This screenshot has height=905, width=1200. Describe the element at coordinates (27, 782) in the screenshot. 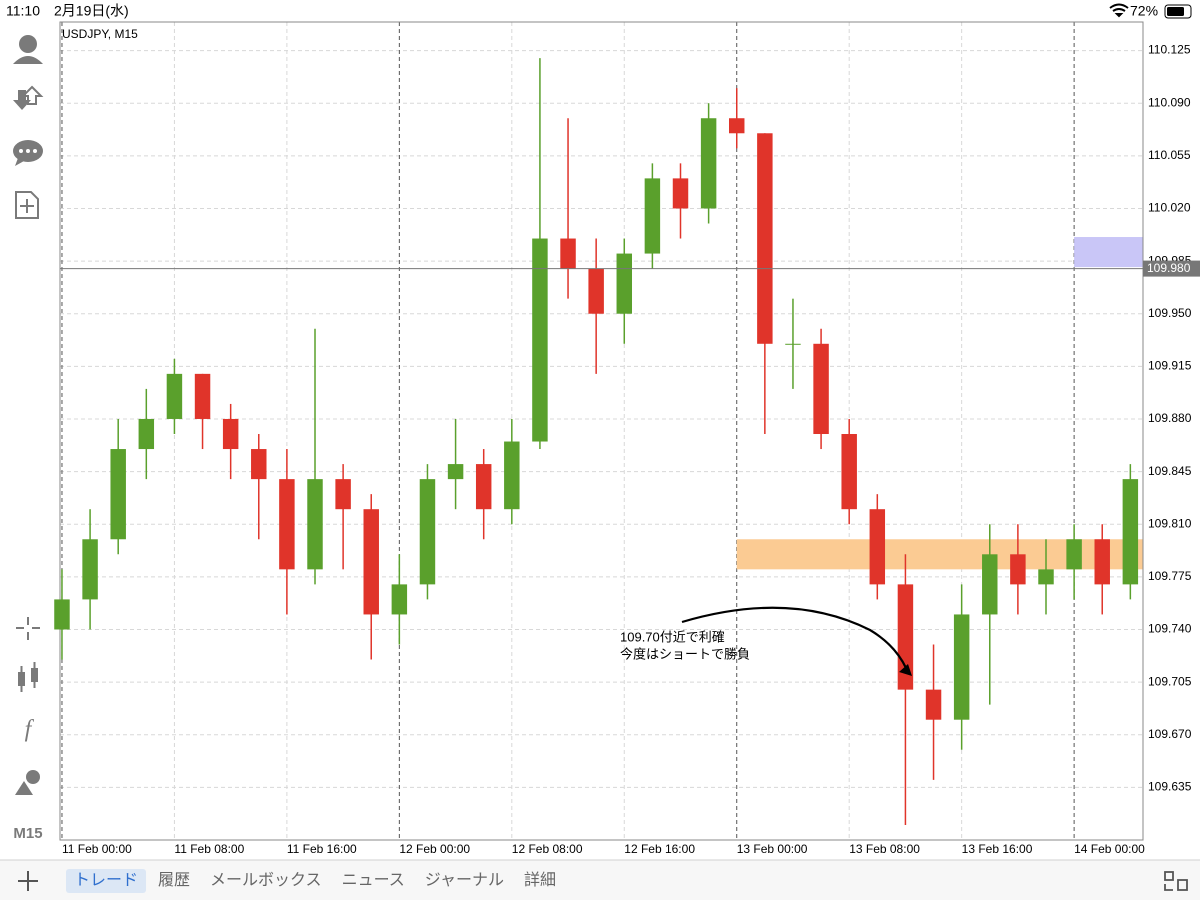

I see `objects-icon` at that location.